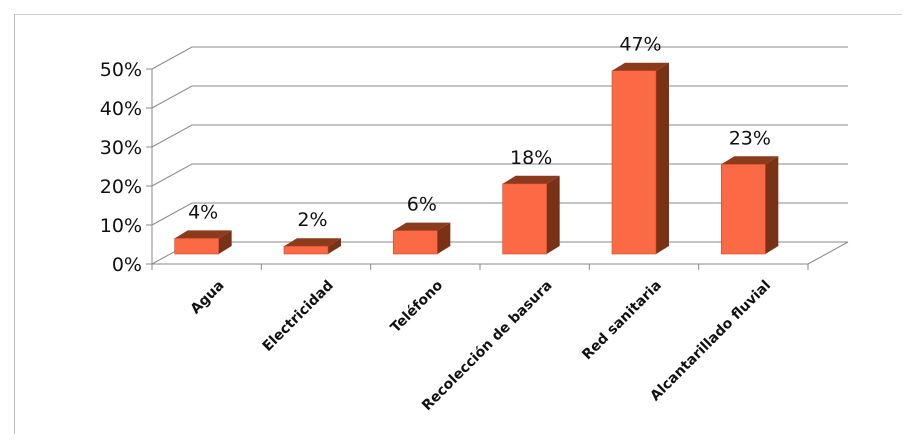 This screenshot has width=916, height=446. What do you see at coordinates (531, 158) in the screenshot?
I see `data-label: 18%` at bounding box center [531, 158].